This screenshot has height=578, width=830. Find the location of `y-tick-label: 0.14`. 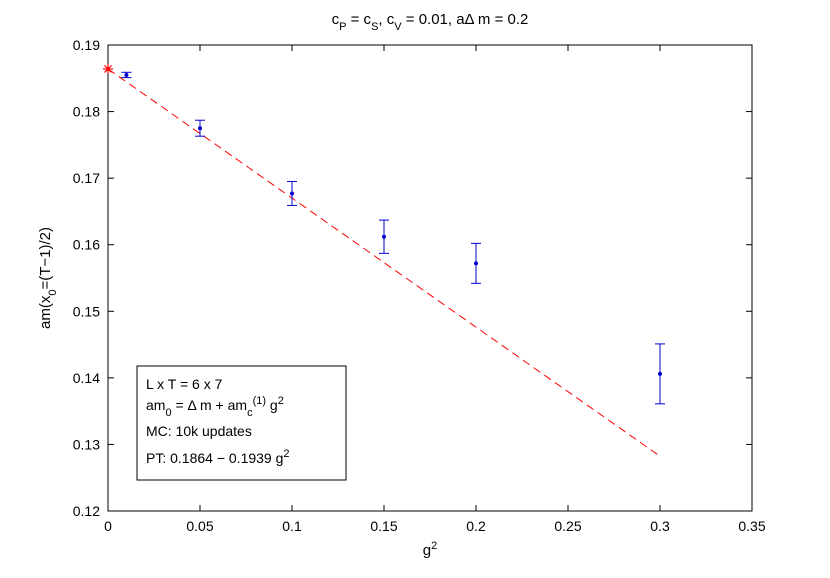

y-tick-label: 0.14 is located at coordinates (86, 378).